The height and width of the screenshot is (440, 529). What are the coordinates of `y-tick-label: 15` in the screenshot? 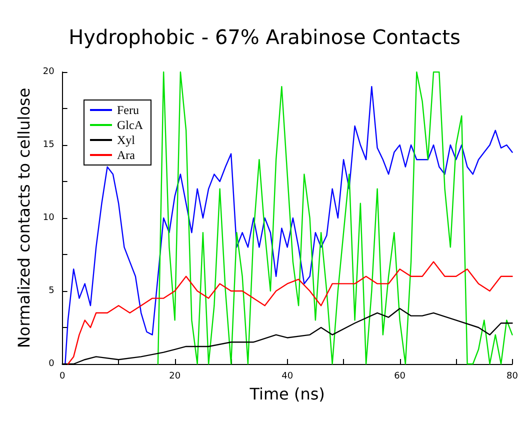 It's located at (48, 145).